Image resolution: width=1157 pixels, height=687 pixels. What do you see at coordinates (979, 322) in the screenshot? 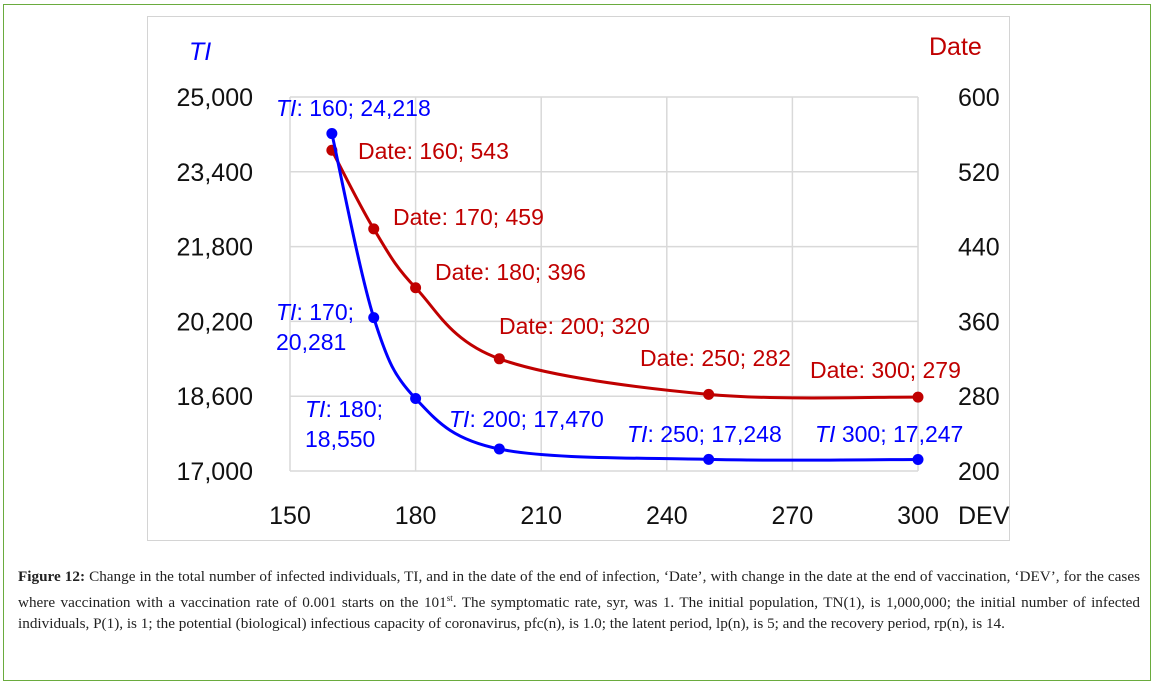
I see `y-right-tick-label: 360` at bounding box center [979, 322].